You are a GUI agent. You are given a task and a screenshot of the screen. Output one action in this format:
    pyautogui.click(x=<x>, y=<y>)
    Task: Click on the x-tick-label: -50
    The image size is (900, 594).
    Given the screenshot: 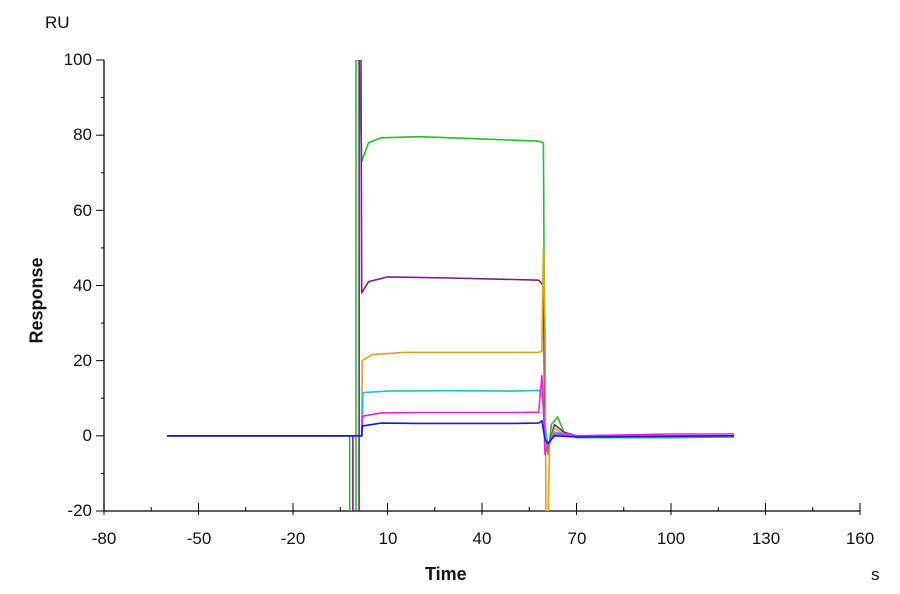 What is the action you would take?
    pyautogui.click(x=199, y=538)
    